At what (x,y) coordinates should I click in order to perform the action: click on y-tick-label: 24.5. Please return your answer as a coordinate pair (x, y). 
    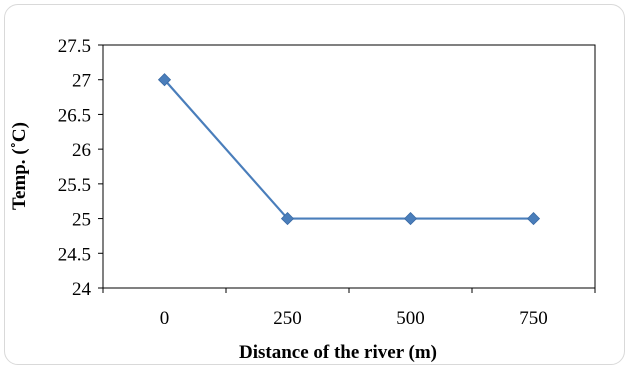
    Looking at the image, I should click on (74, 254).